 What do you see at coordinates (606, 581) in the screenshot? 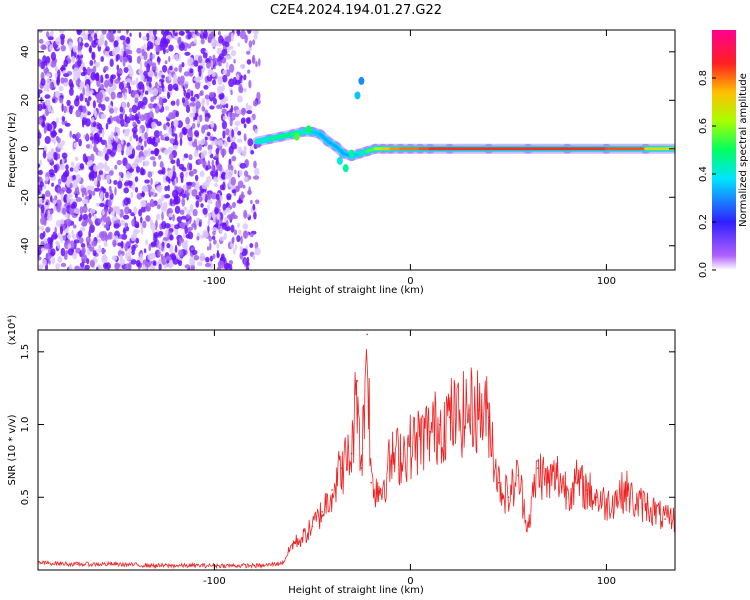
I see `x-tick-label: 100` at bounding box center [606, 581].